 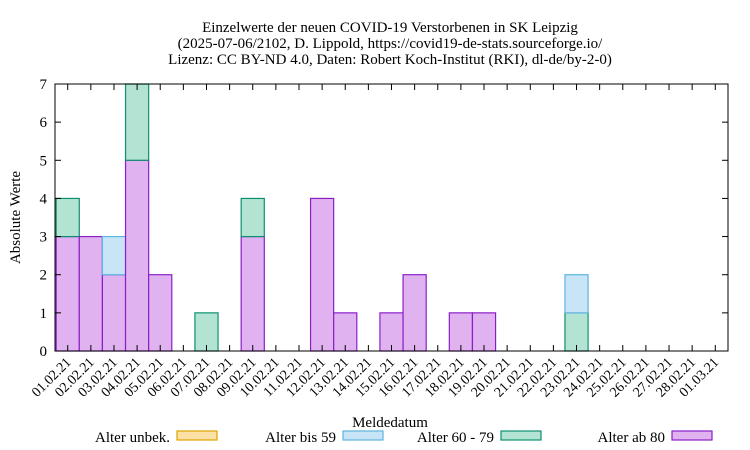 I want to click on legend-label: Alter bis 59, so click(x=300, y=438).